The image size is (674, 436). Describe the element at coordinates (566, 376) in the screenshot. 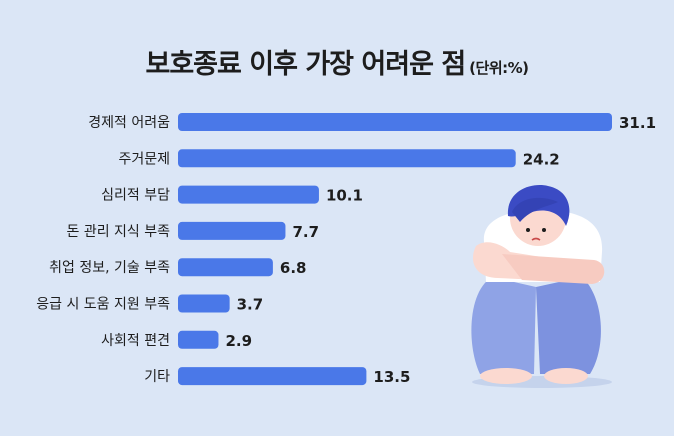

I see `foot-right` at that location.